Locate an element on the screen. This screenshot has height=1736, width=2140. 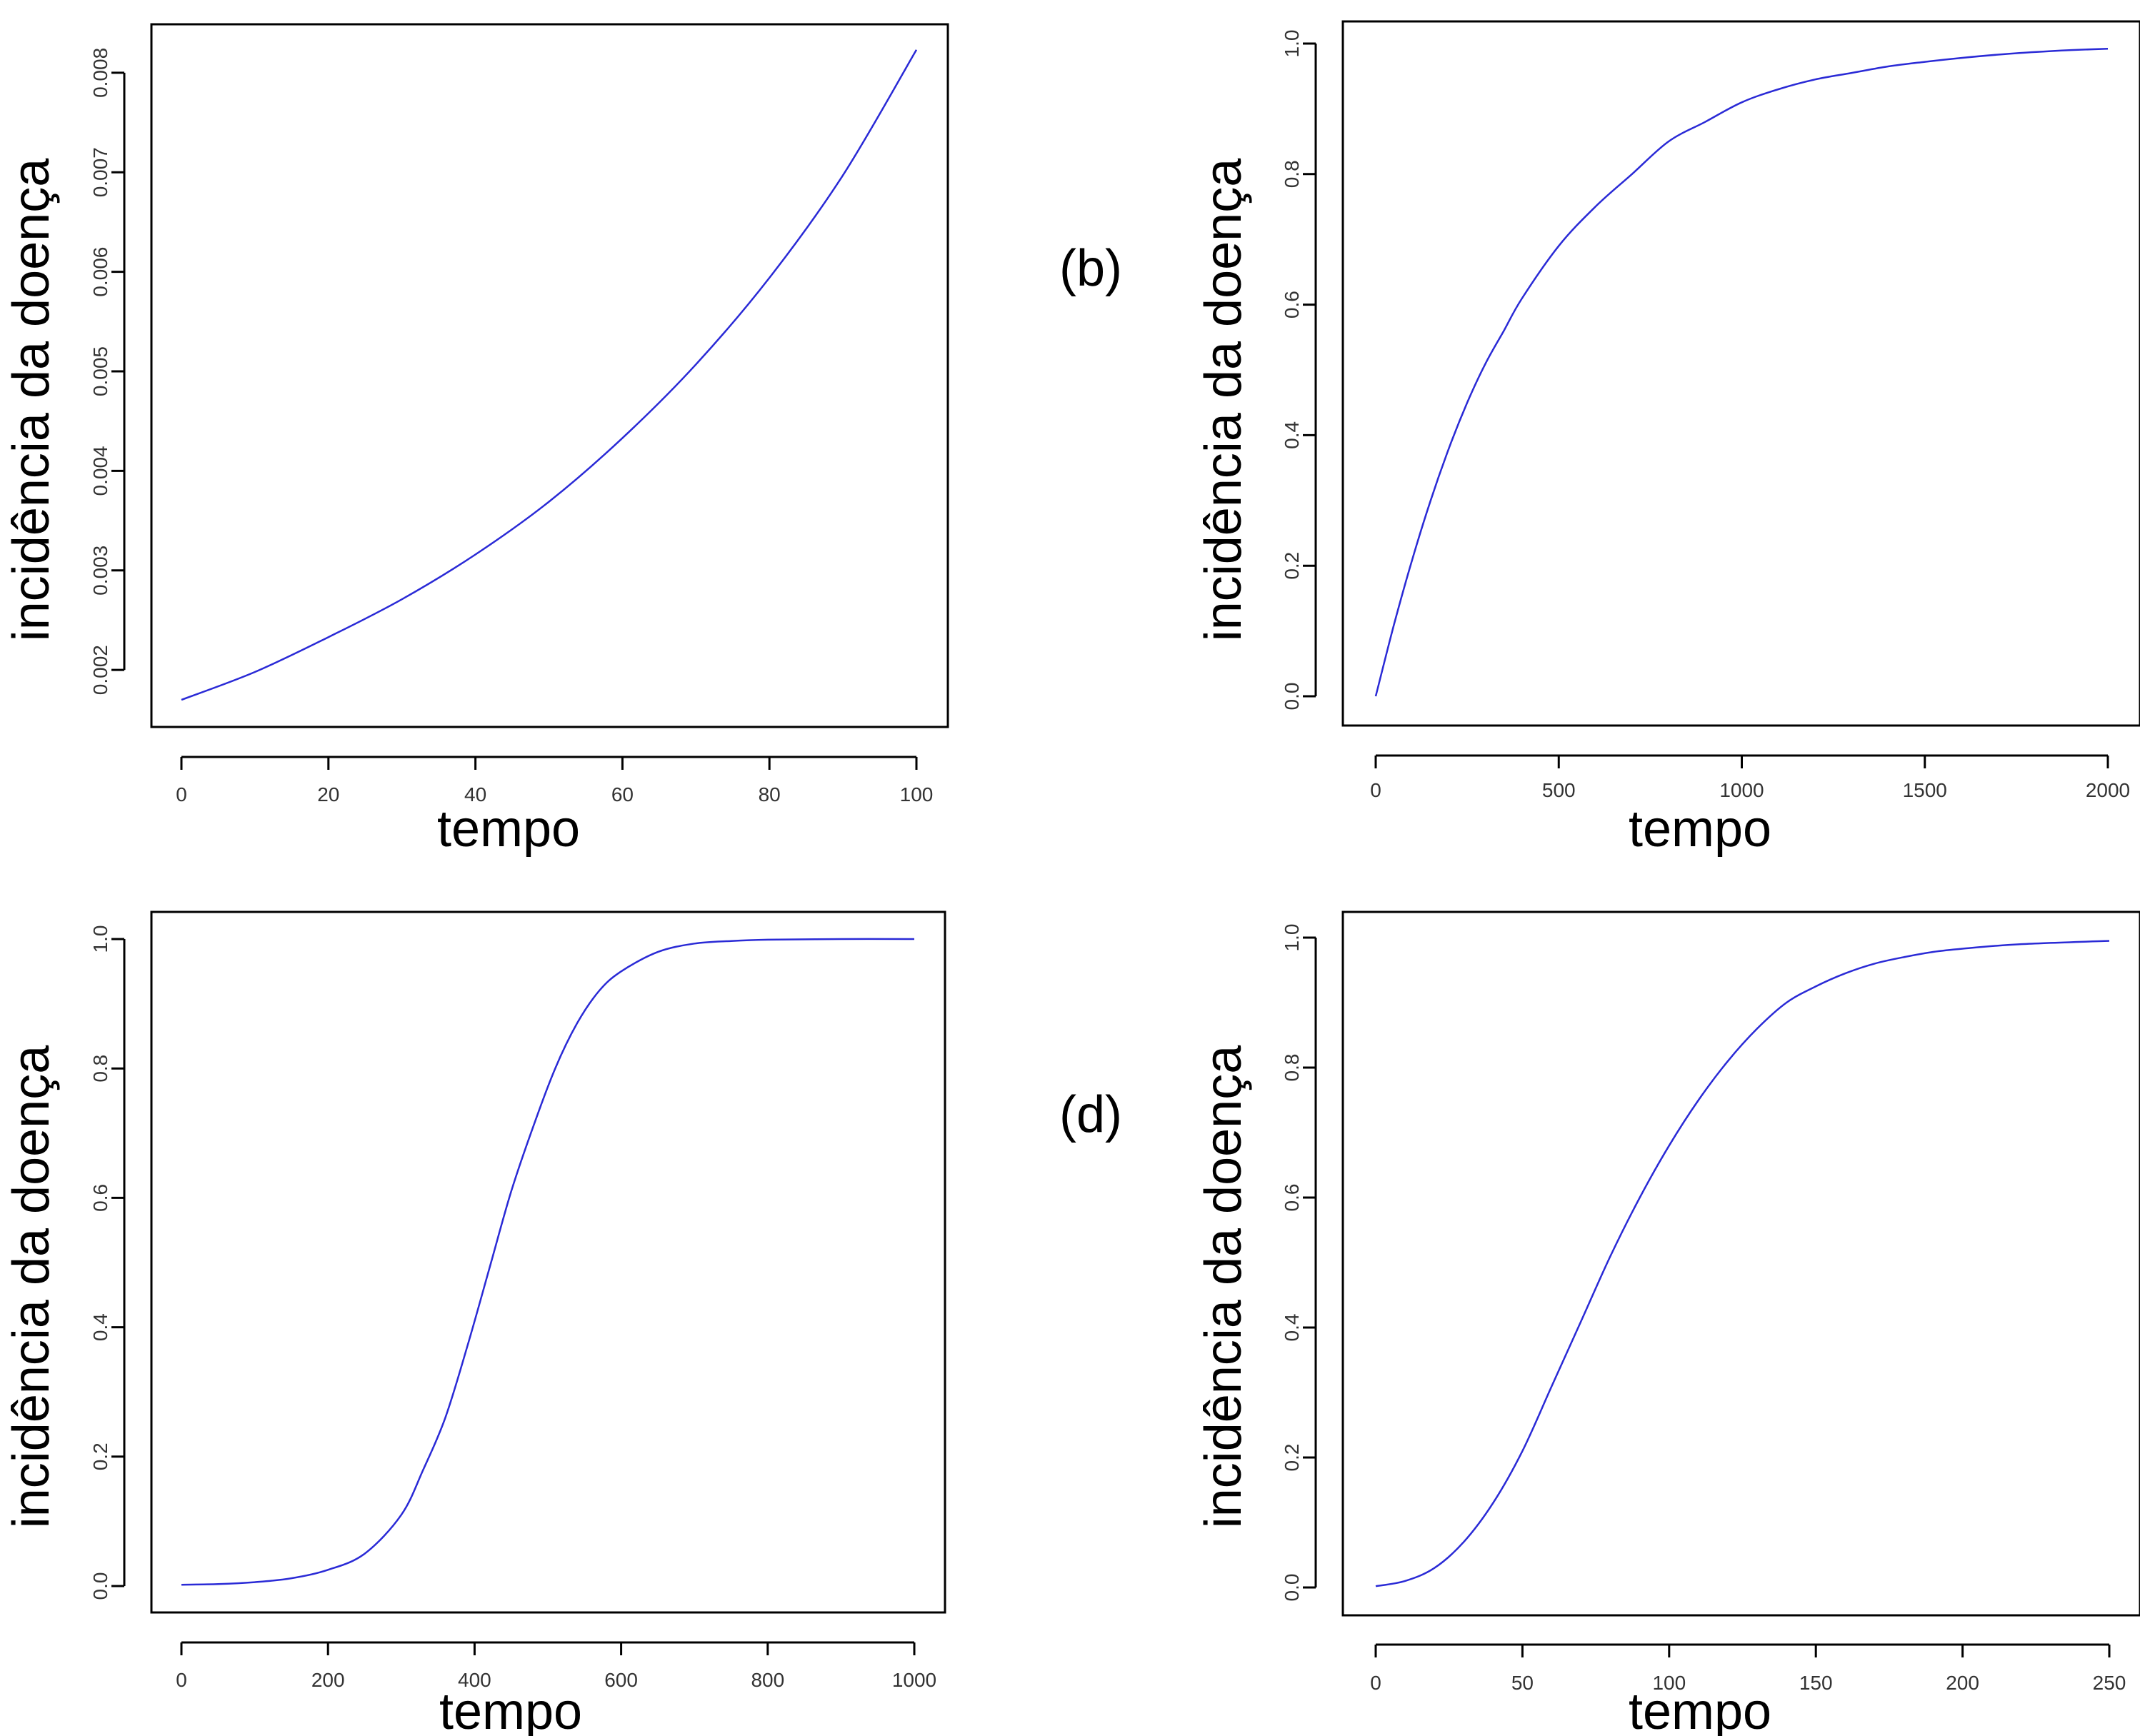
panel-label: (d) is located at coordinates (1090, 1114).